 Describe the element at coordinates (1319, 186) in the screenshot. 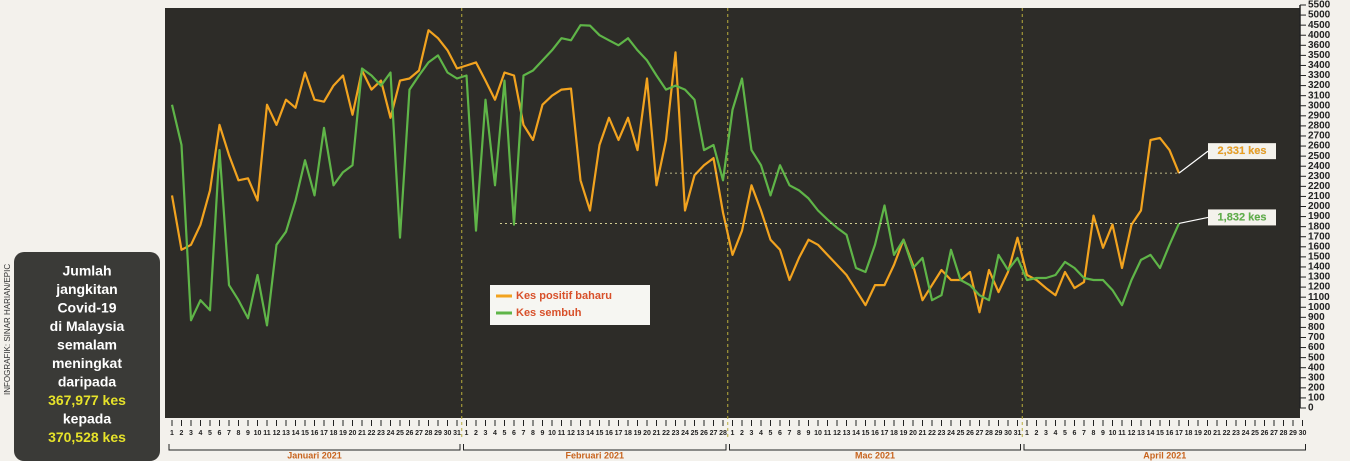

I see `y-tick-label: 2200` at that location.